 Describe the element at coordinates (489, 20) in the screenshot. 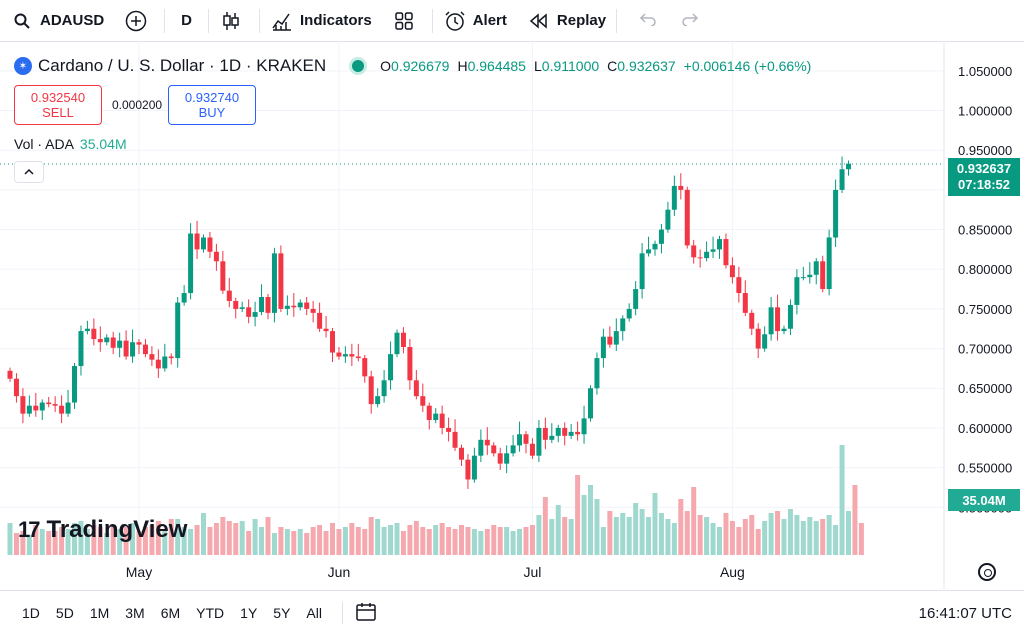

I see `alert-label: Alert` at that location.